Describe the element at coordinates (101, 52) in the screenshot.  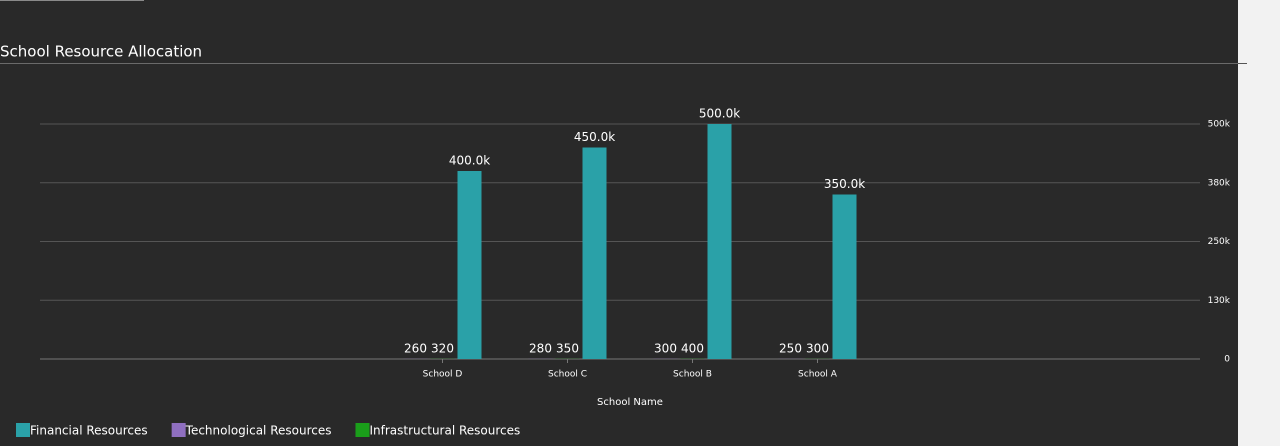
I see `chart-title: School Resource Allocation` at that location.